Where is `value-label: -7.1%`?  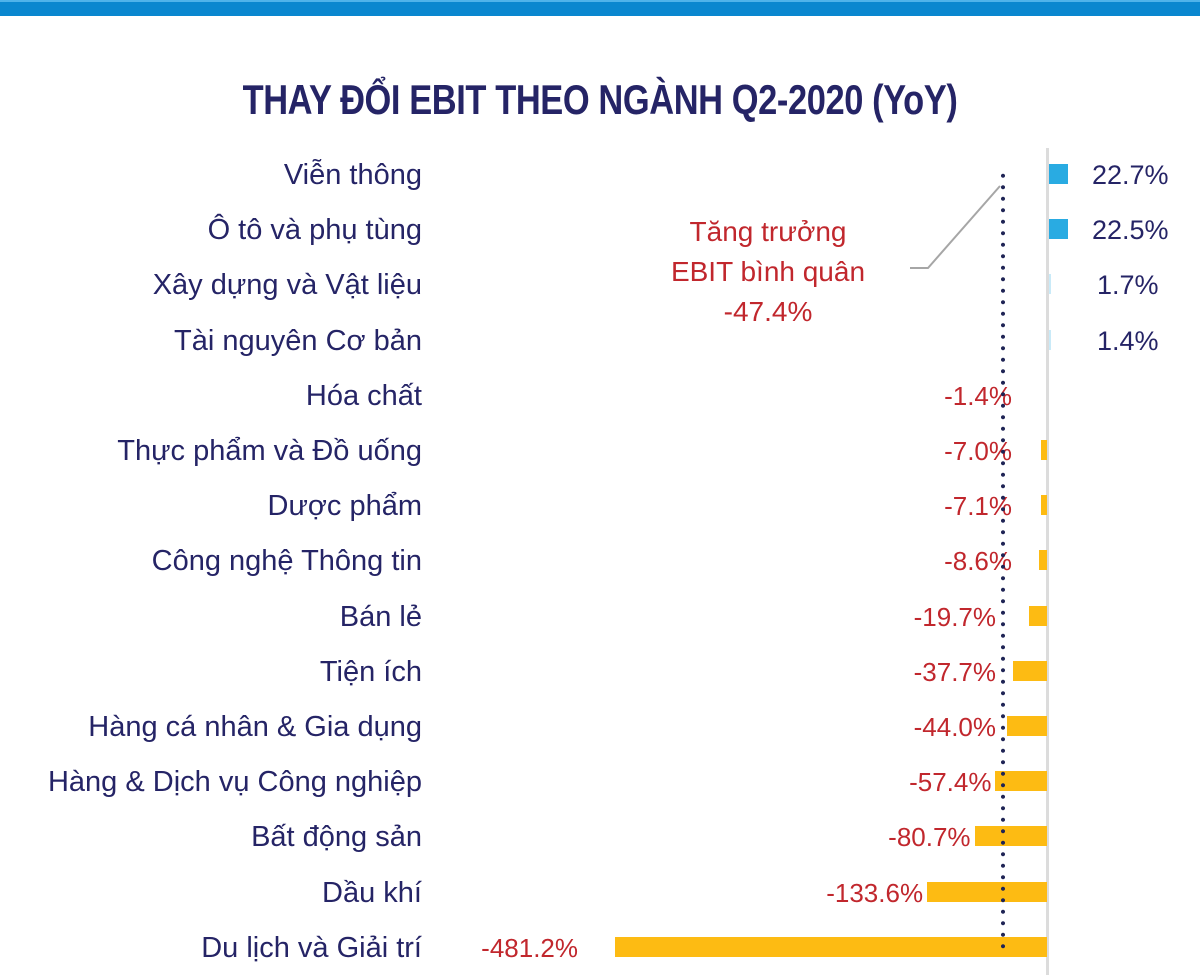 value-label: -7.1% is located at coordinates (978, 506).